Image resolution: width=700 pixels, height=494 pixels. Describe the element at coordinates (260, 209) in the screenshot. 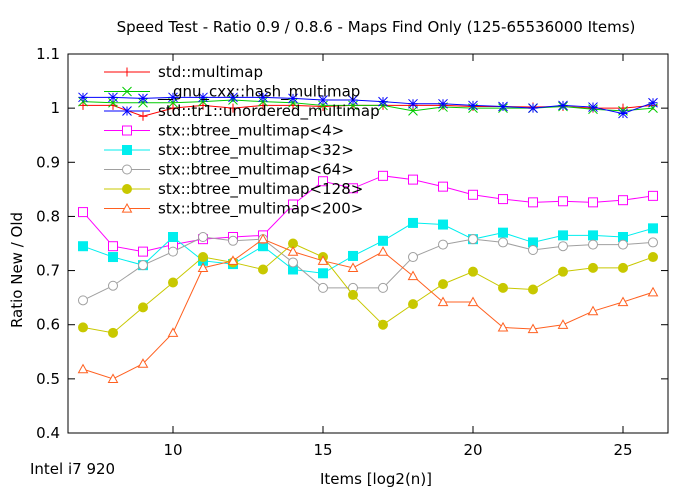

I see `legend-label: stx::btree_multimap<200>` at that location.